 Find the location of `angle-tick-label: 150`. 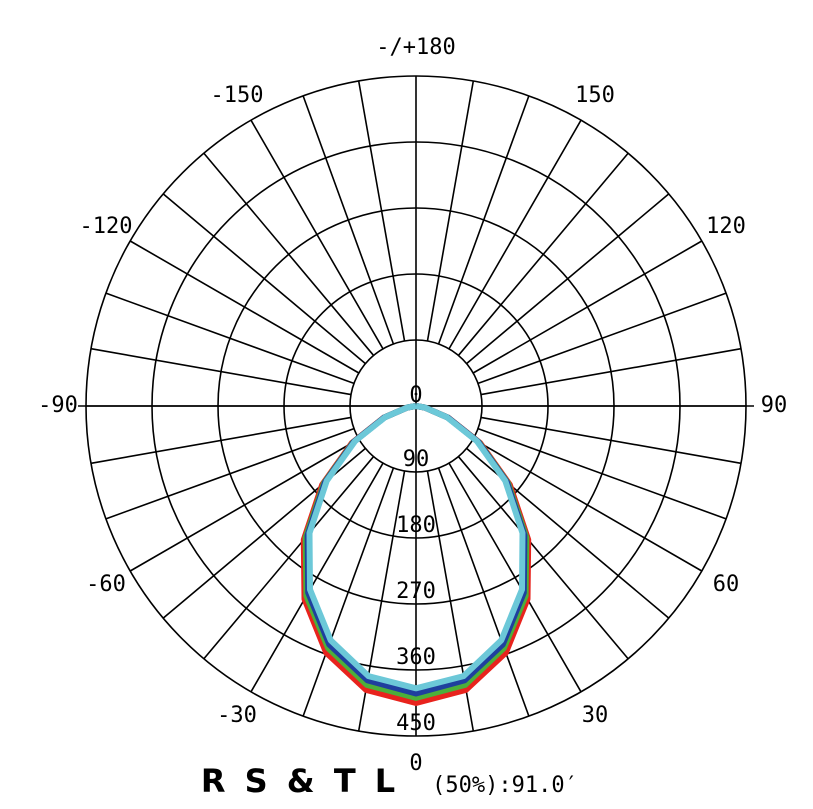

angle-tick-label: 150 is located at coordinates (595, 95).